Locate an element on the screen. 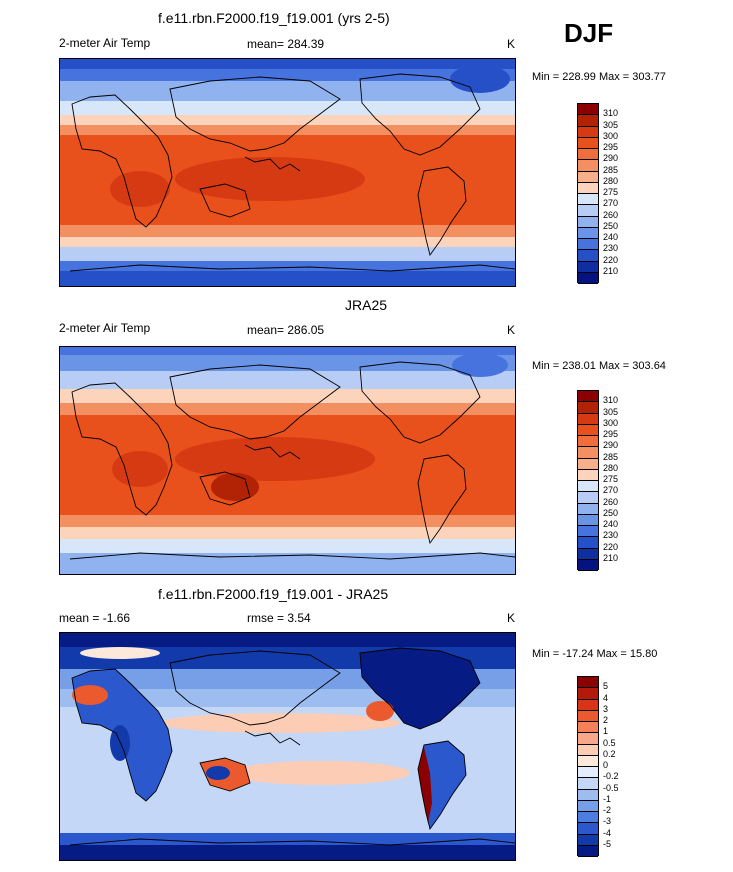 The image size is (733, 872). panel-1-colorbar is located at coordinates (588, 193).